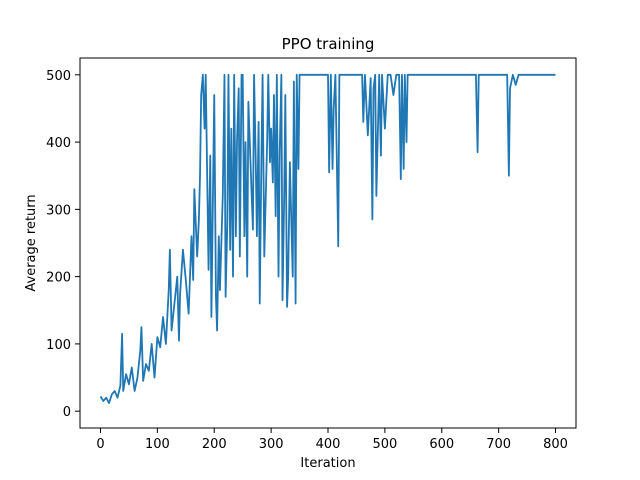 Image resolution: width=640 pixels, height=480 pixels. Describe the element at coordinates (328, 44) in the screenshot. I see `chart-title: PPO training` at that location.